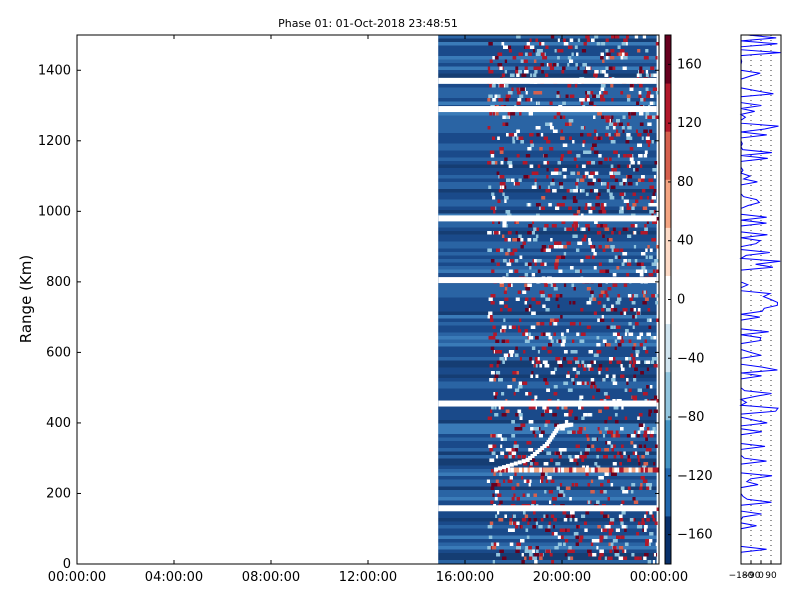 The height and width of the screenshot is (600, 800). I want to click on side-profile-plot: −180−900 90, so click(755, 307).